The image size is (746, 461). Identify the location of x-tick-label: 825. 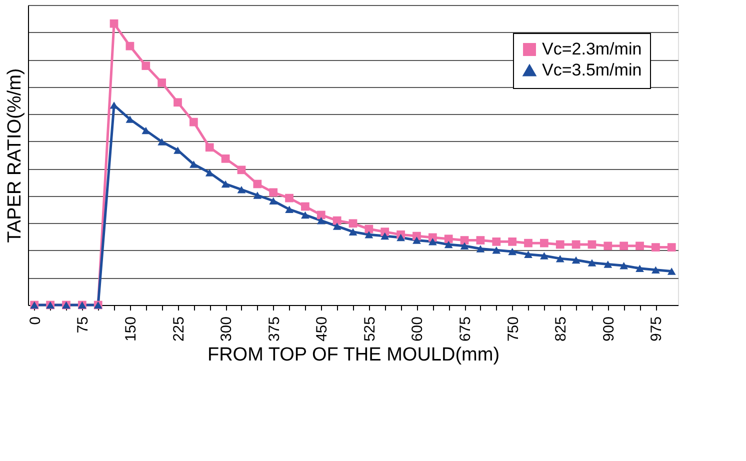
(561, 329).